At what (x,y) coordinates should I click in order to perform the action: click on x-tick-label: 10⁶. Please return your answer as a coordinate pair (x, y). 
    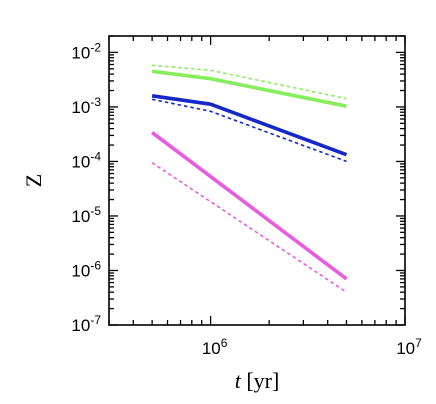
    Looking at the image, I should click on (215, 347).